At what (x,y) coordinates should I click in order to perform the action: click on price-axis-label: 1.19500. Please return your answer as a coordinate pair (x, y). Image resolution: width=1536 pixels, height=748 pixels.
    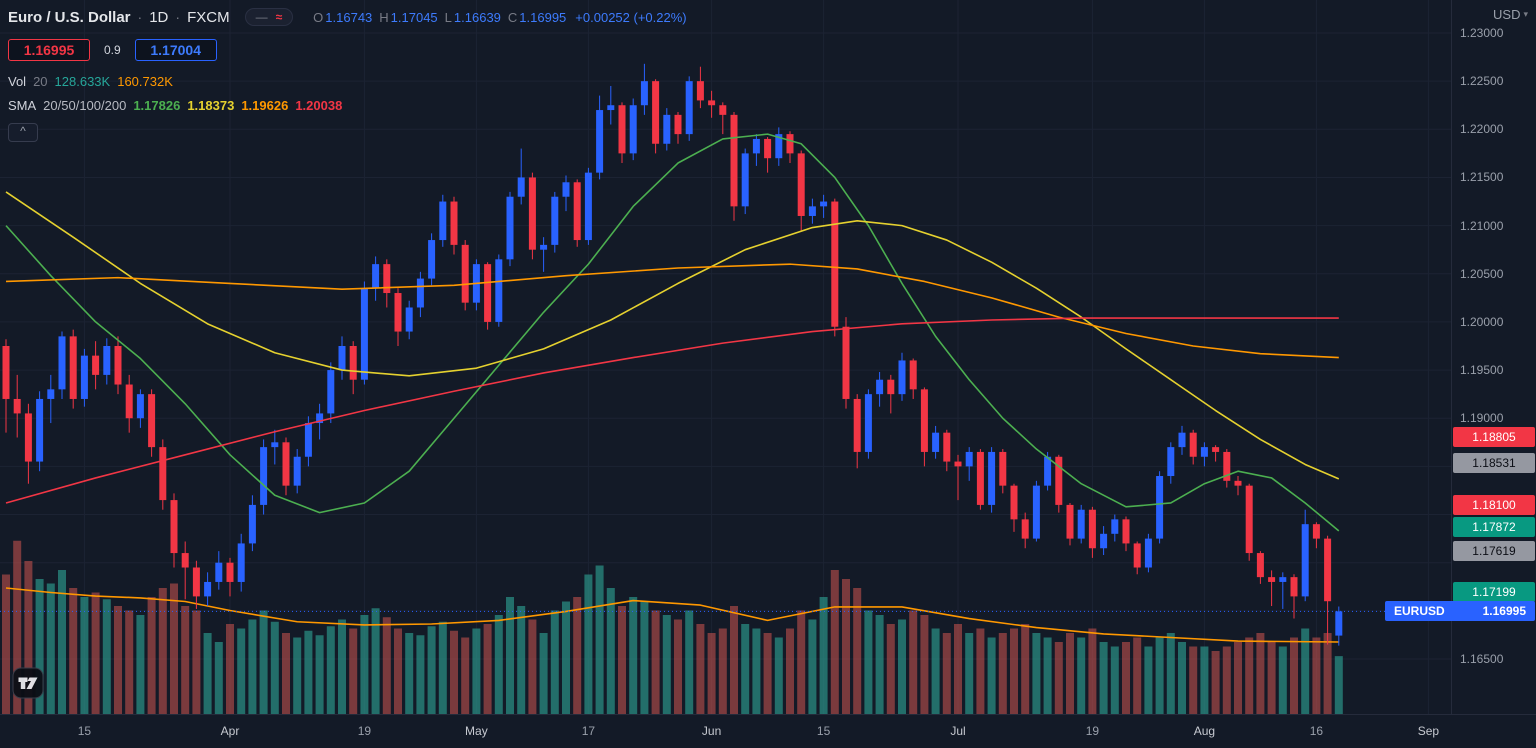
    Looking at the image, I should click on (1482, 370).